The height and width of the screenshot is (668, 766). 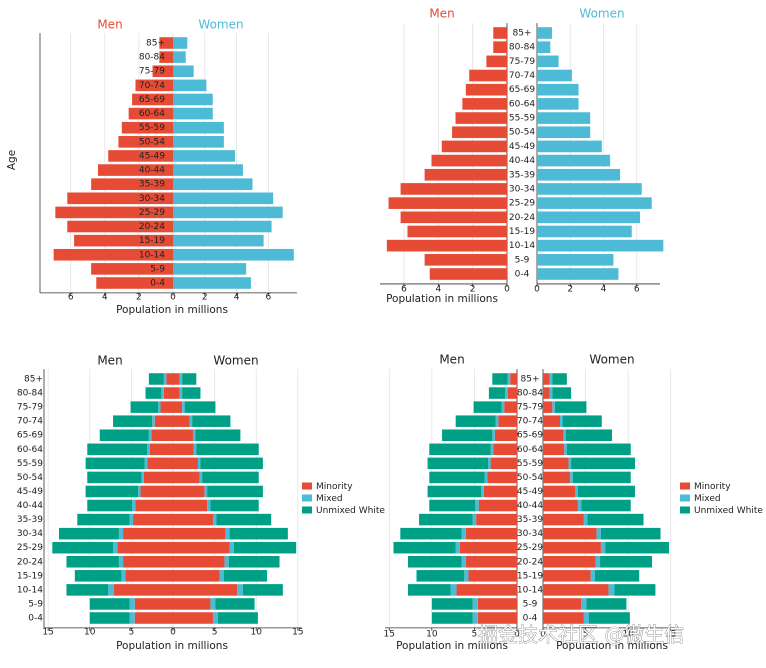 I want to click on panel-title: Men, so click(x=441, y=14).